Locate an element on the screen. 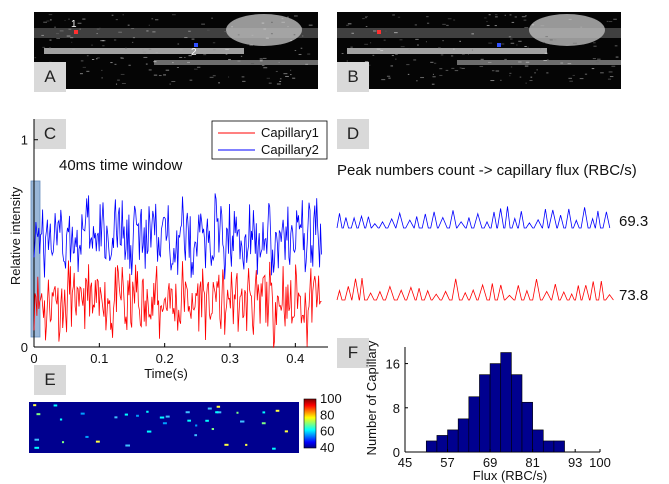 Image resolution: width=669 pixels, height=484 pixels. c-legend: Capillary1 Capillary2 is located at coordinates (269, 140).